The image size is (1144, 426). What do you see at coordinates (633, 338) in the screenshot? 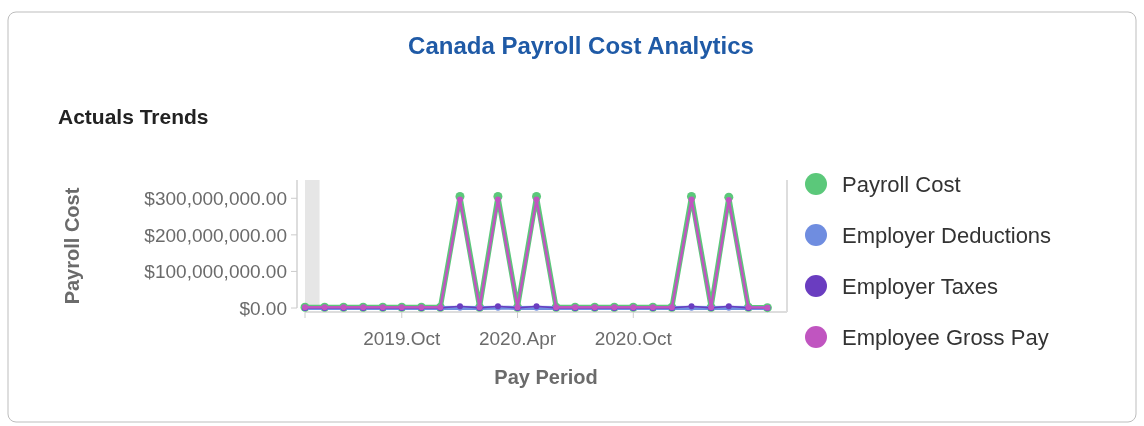
I see `x-tick-label: 2020.Oct` at bounding box center [633, 338].